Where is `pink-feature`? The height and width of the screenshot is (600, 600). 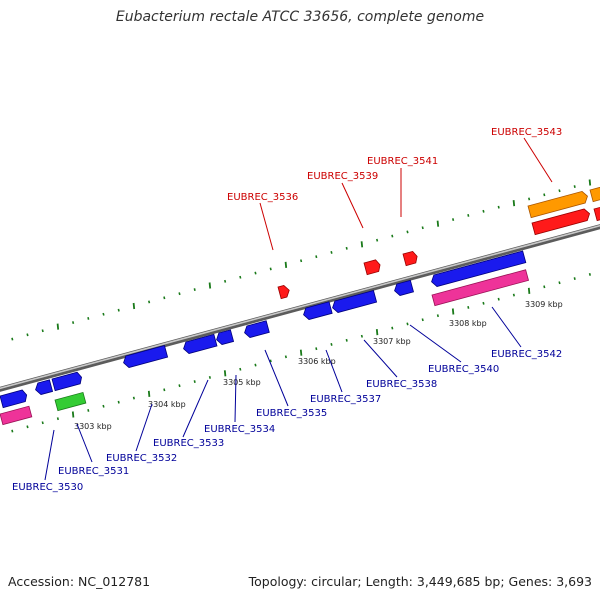 pink-feature is located at coordinates (480, 288).